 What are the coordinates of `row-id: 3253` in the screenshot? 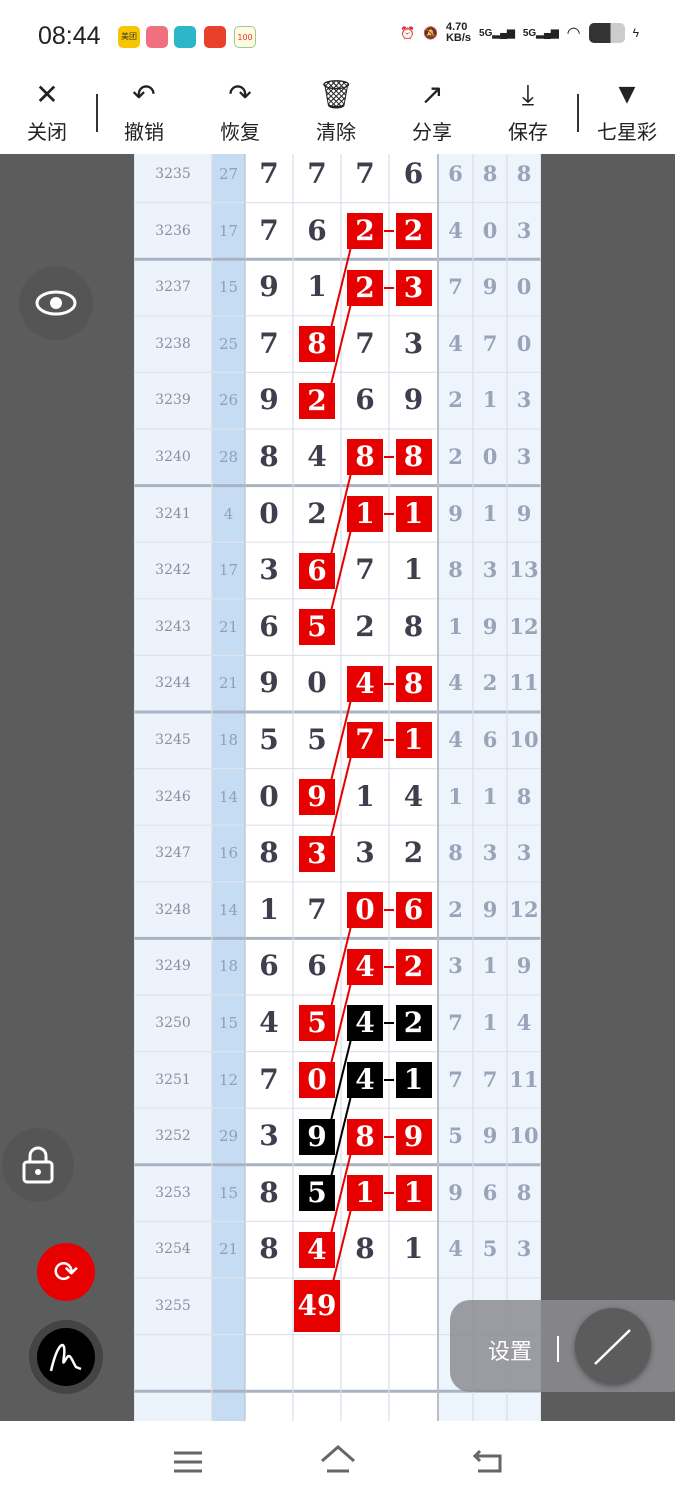 It's located at (173, 1193).